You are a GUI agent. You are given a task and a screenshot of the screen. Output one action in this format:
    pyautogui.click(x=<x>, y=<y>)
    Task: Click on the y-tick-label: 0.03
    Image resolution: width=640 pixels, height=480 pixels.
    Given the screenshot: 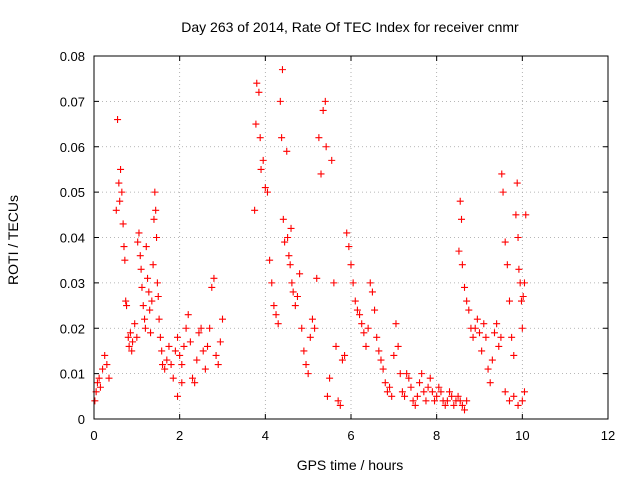 What is the action you would take?
    pyautogui.click(x=72, y=283)
    